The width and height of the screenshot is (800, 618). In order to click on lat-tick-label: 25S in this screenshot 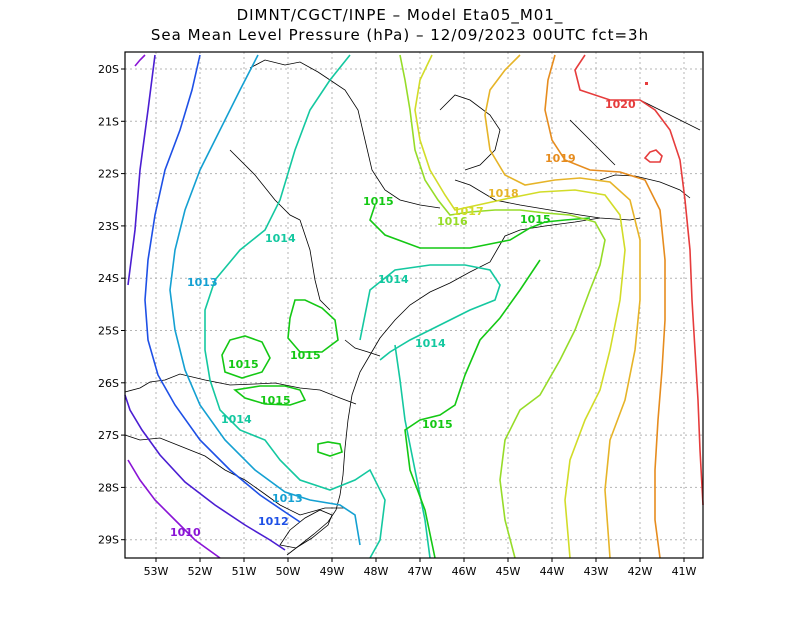, I will do `click(108, 331)`.